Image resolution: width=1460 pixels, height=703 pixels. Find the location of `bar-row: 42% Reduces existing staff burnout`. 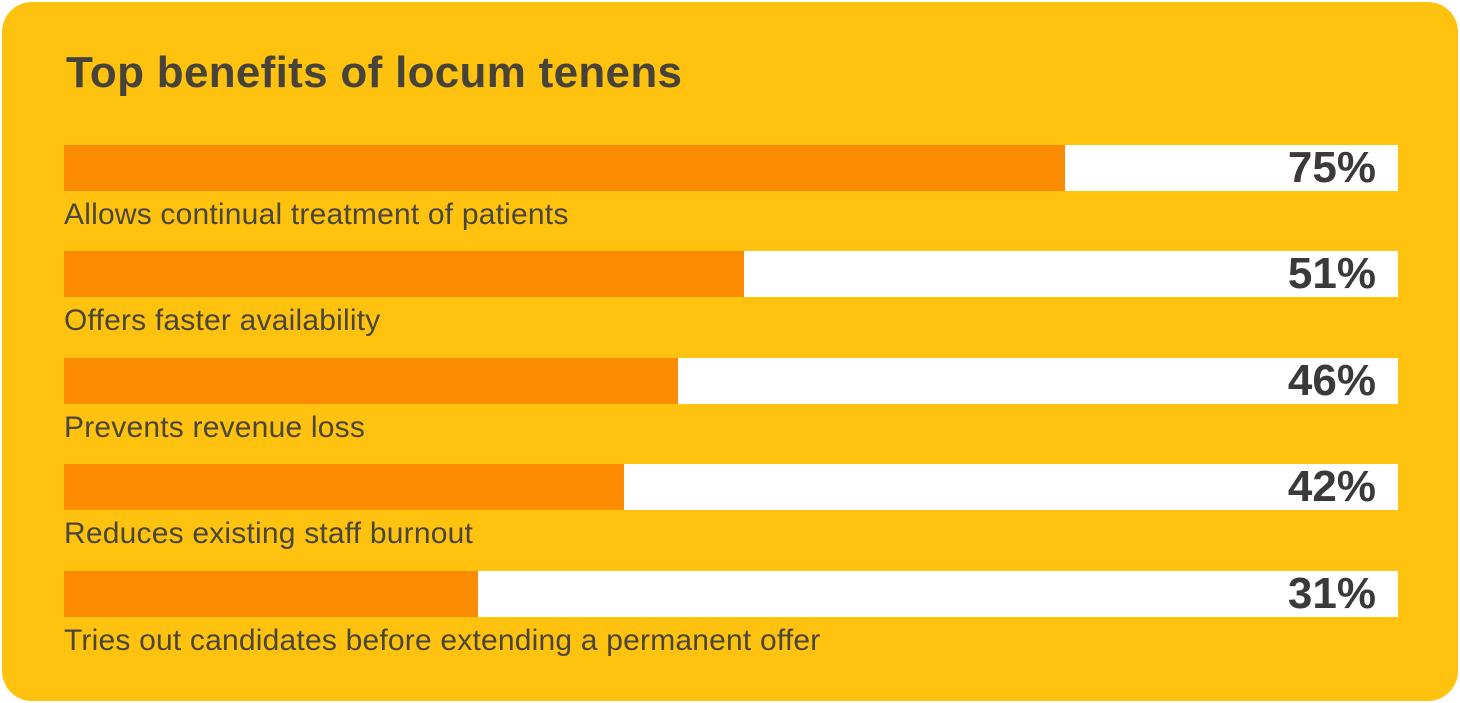

bar-row: 42% Reduces existing staff burnout is located at coordinates (731, 508).